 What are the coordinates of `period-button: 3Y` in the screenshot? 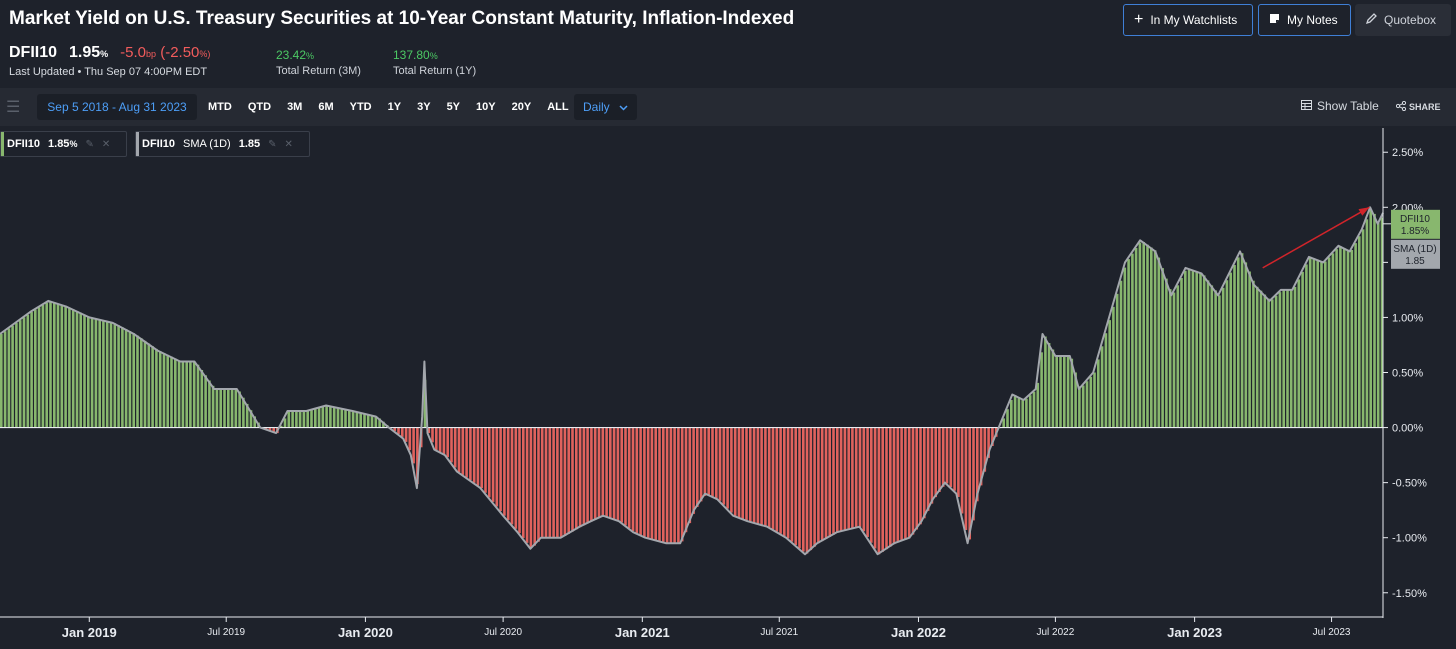 It's located at (424, 107).